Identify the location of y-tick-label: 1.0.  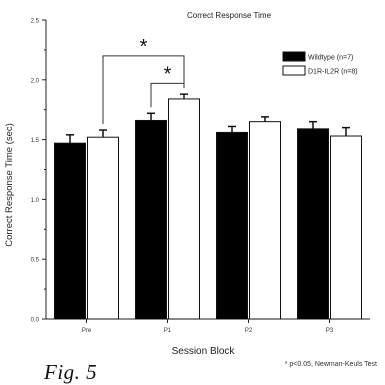
(35, 201).